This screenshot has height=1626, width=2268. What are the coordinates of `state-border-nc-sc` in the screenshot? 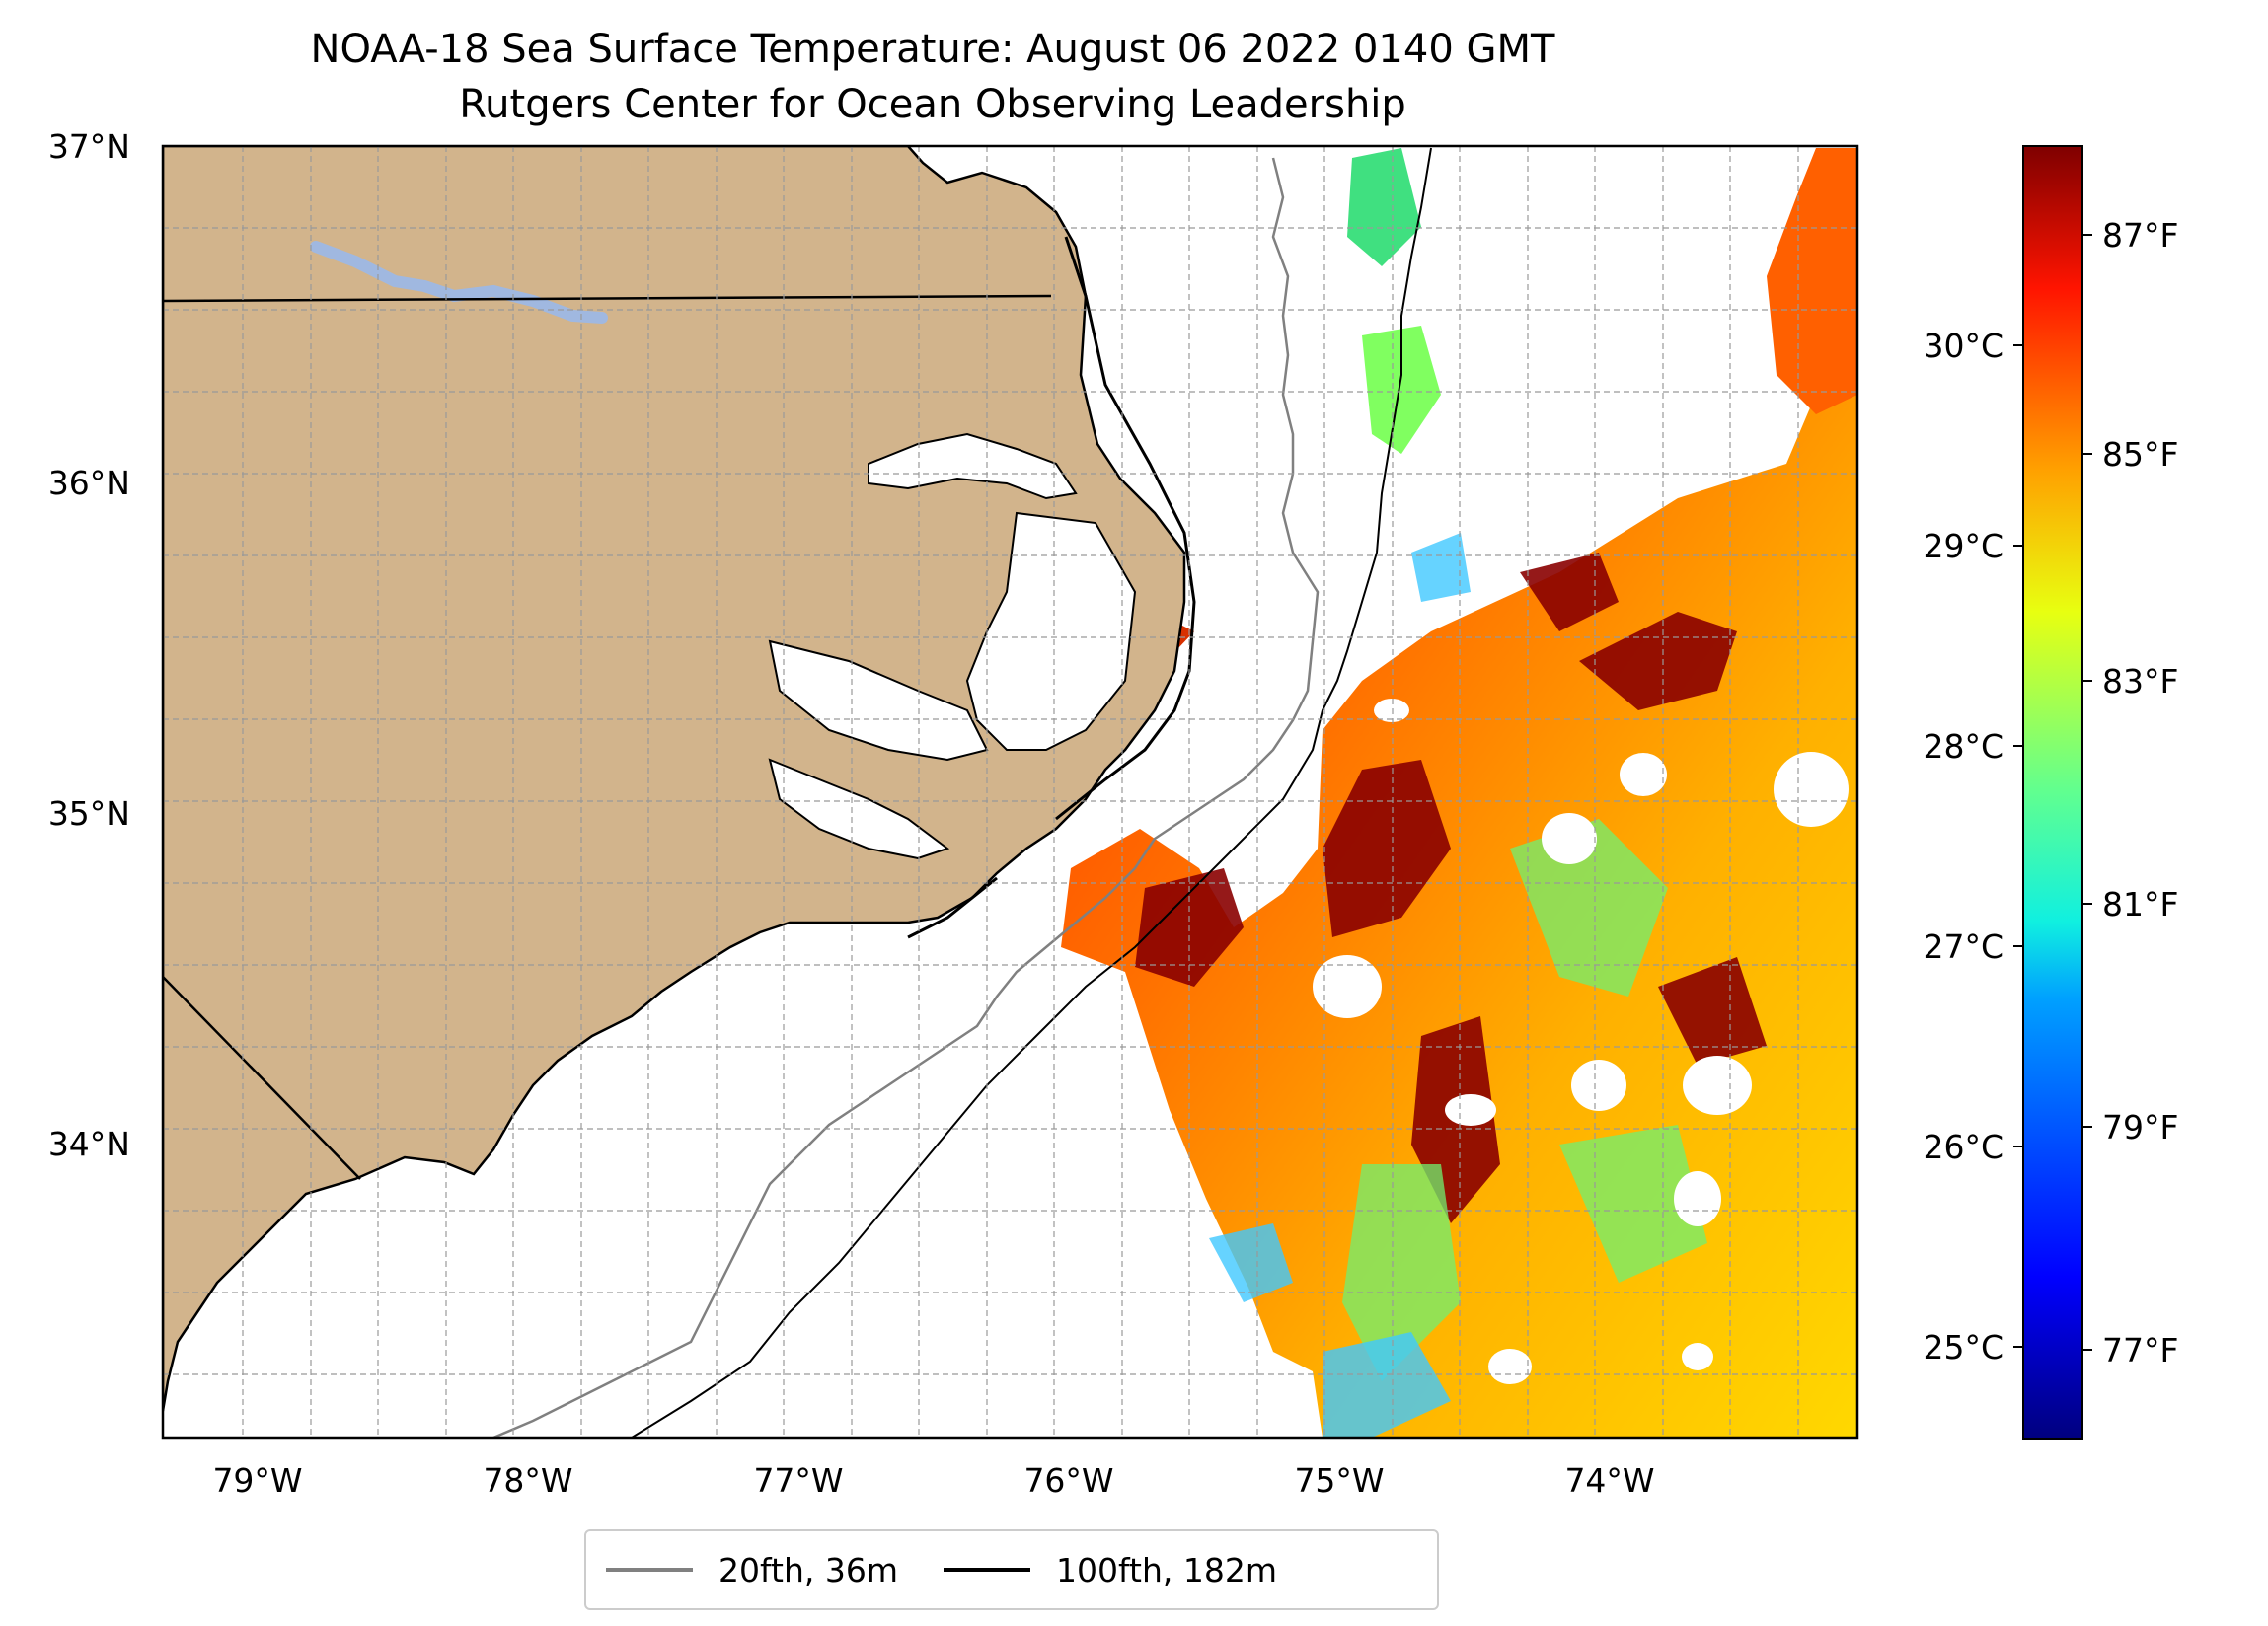 It's located at (262, 1078).